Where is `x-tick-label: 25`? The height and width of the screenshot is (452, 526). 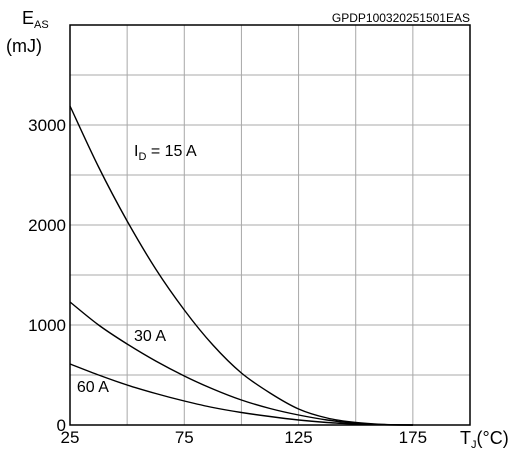 x-tick-label: 25 is located at coordinates (70, 437).